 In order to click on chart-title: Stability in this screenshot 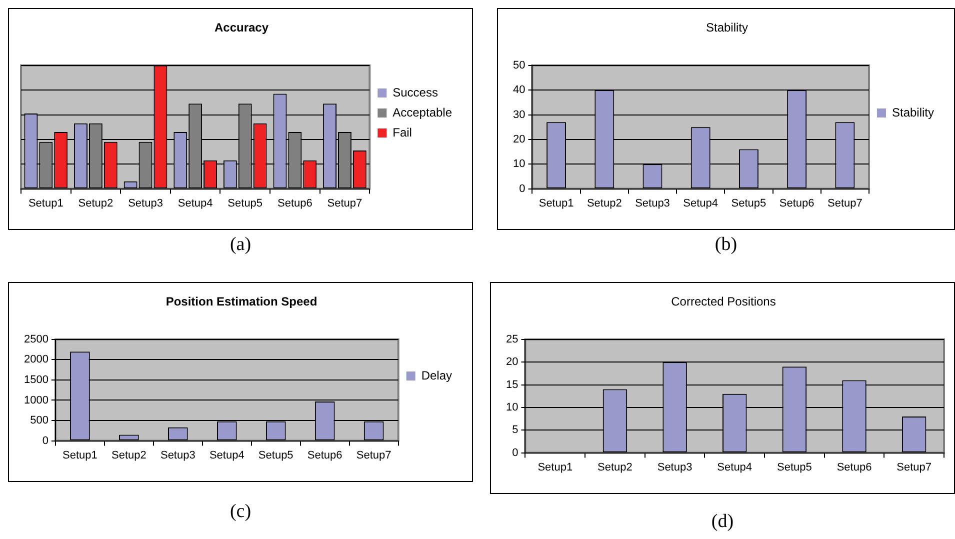, I will do `click(727, 27)`.